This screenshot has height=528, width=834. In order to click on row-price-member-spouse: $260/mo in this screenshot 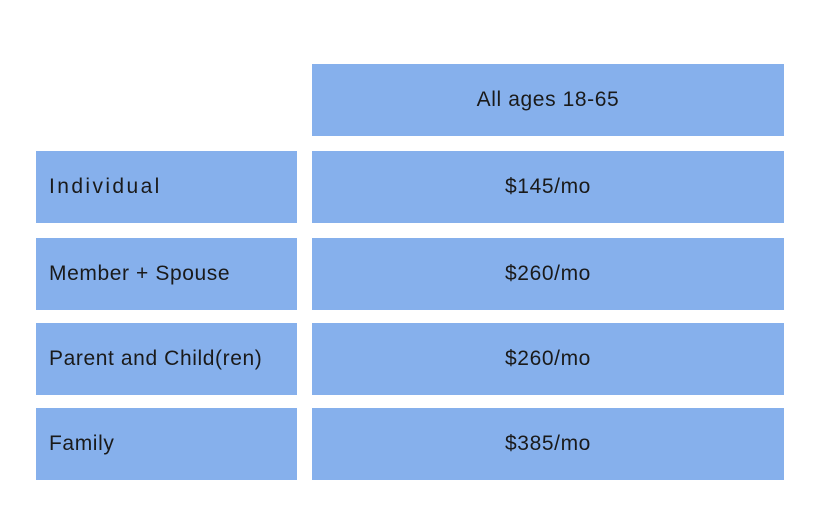, I will do `click(548, 274)`.